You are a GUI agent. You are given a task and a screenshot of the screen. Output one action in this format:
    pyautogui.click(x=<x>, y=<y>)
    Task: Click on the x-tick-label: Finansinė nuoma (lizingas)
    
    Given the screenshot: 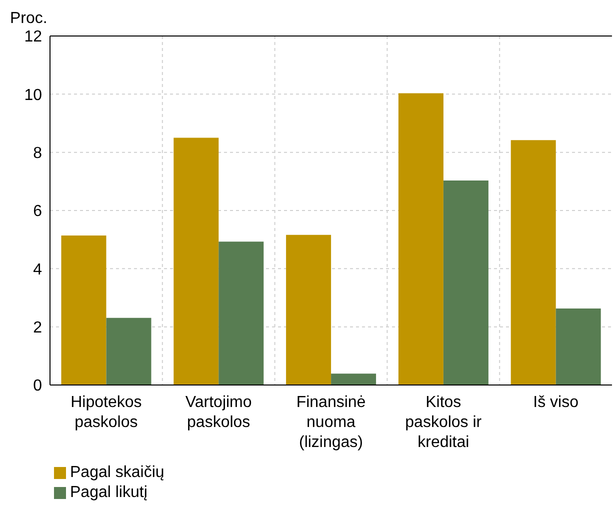 What is the action you would take?
    pyautogui.click(x=331, y=422)
    